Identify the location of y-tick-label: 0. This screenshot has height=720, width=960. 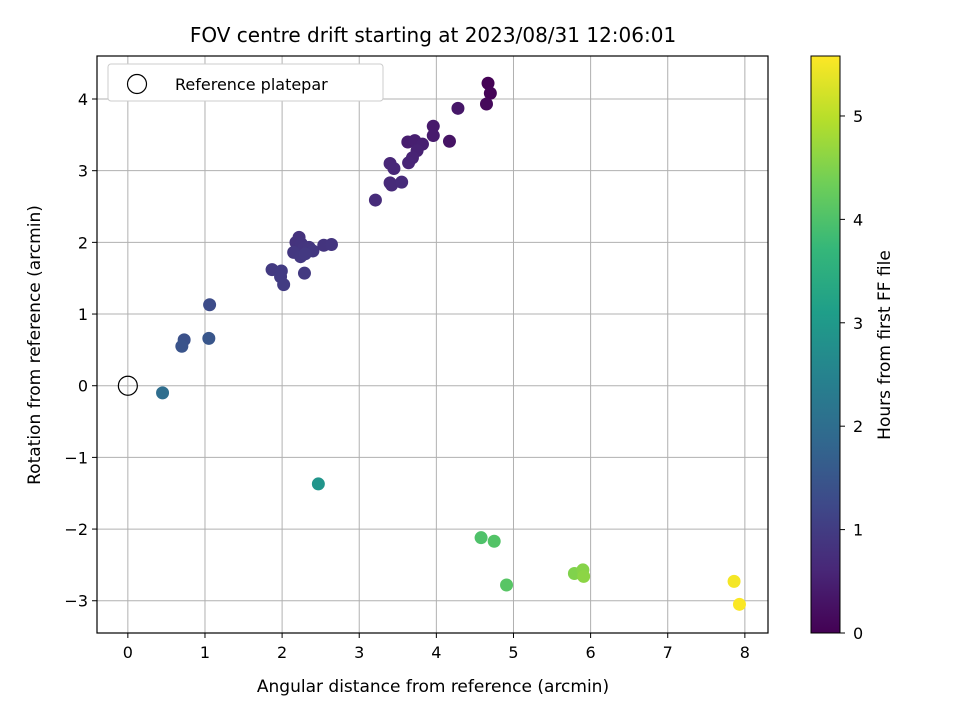
(83, 386).